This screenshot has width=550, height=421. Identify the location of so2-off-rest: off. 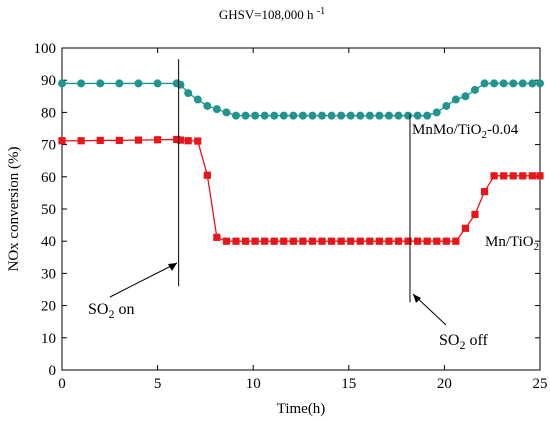
(476, 340).